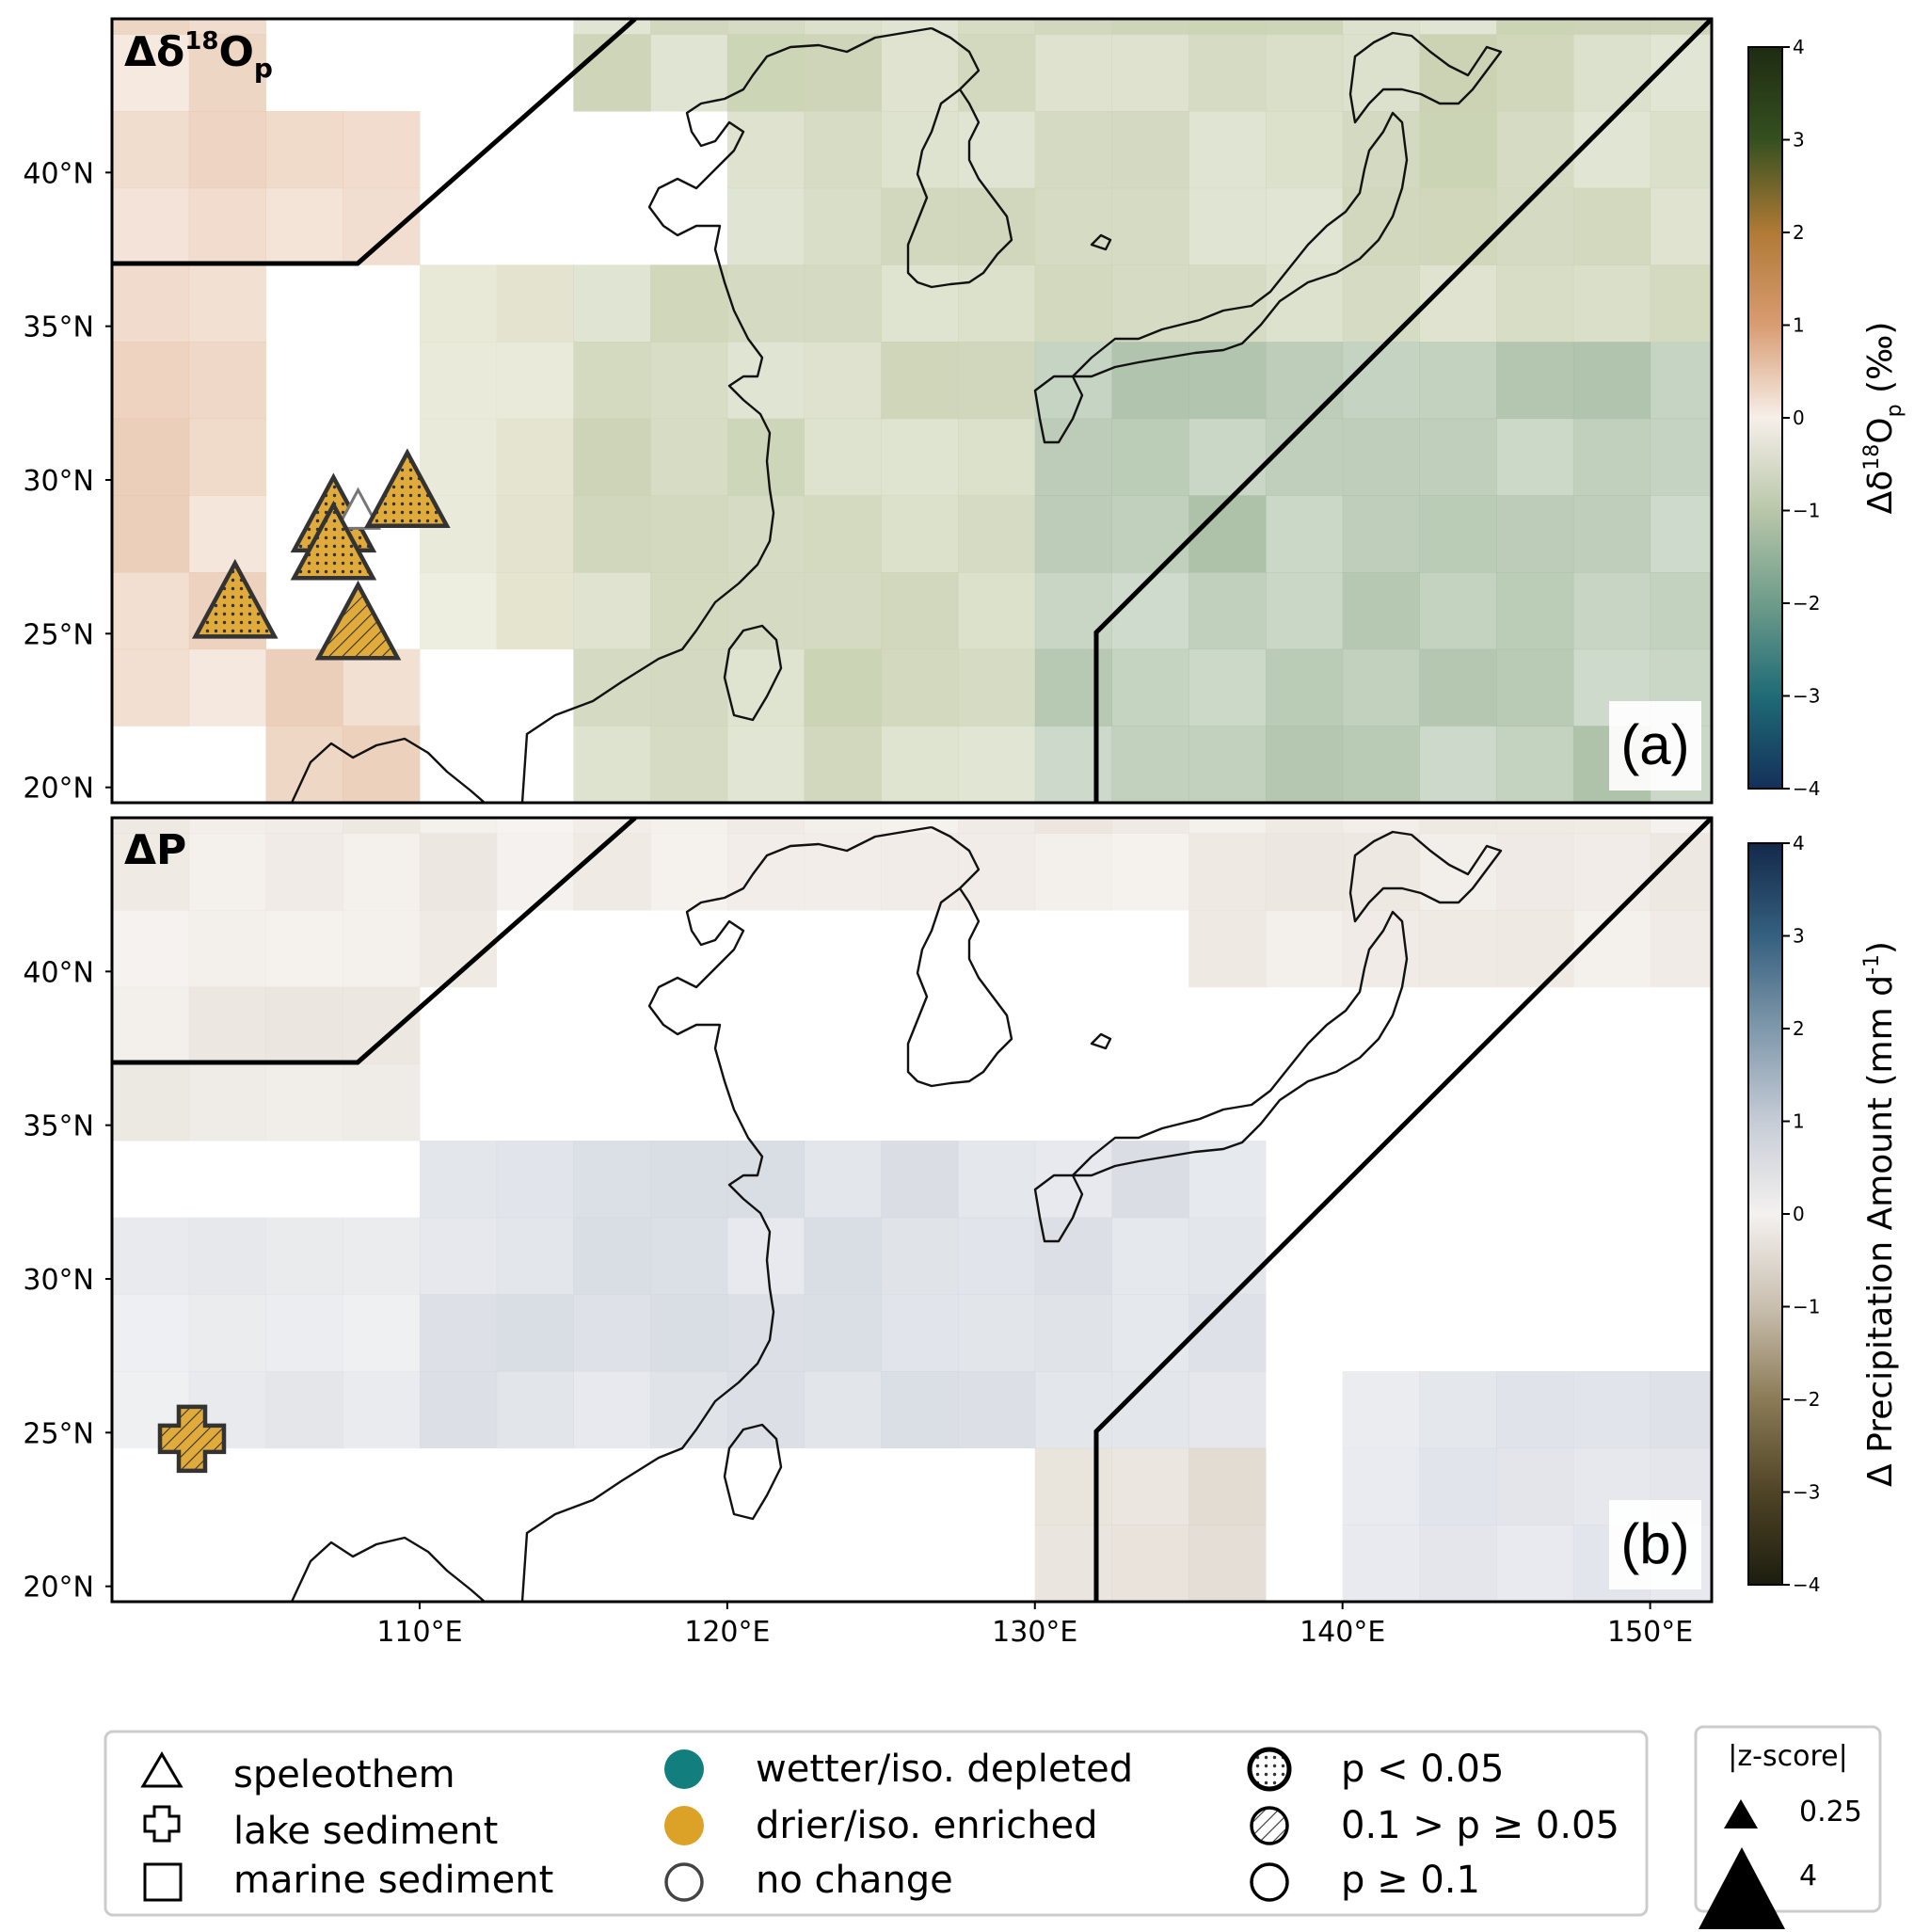  What do you see at coordinates (1799, 1121) in the screenshot?
I see `colorbar-tick-label: 1` at bounding box center [1799, 1121].